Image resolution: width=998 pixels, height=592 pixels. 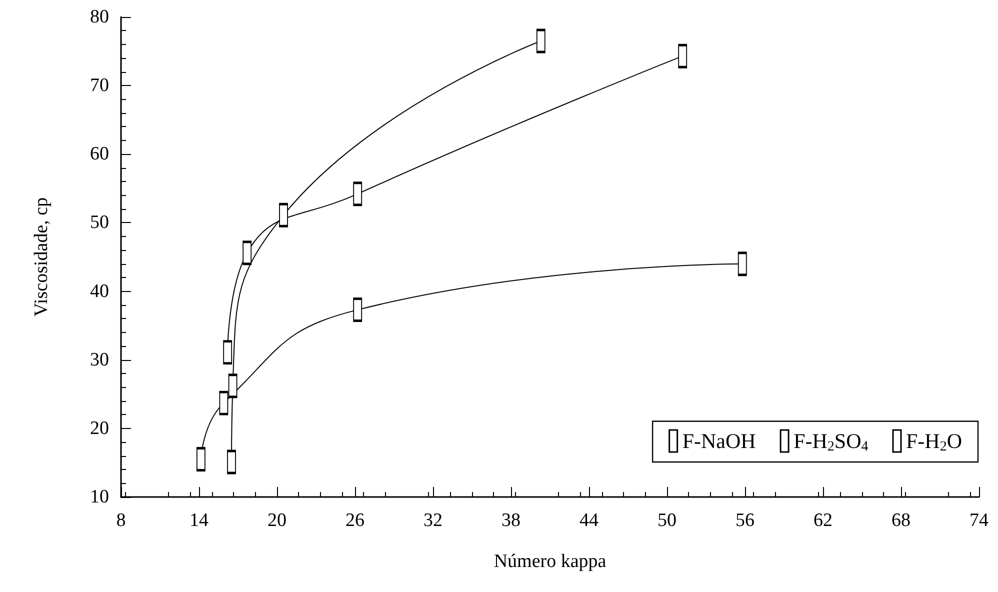 I want to click on x-tick-label: 50, so click(x=667, y=520).